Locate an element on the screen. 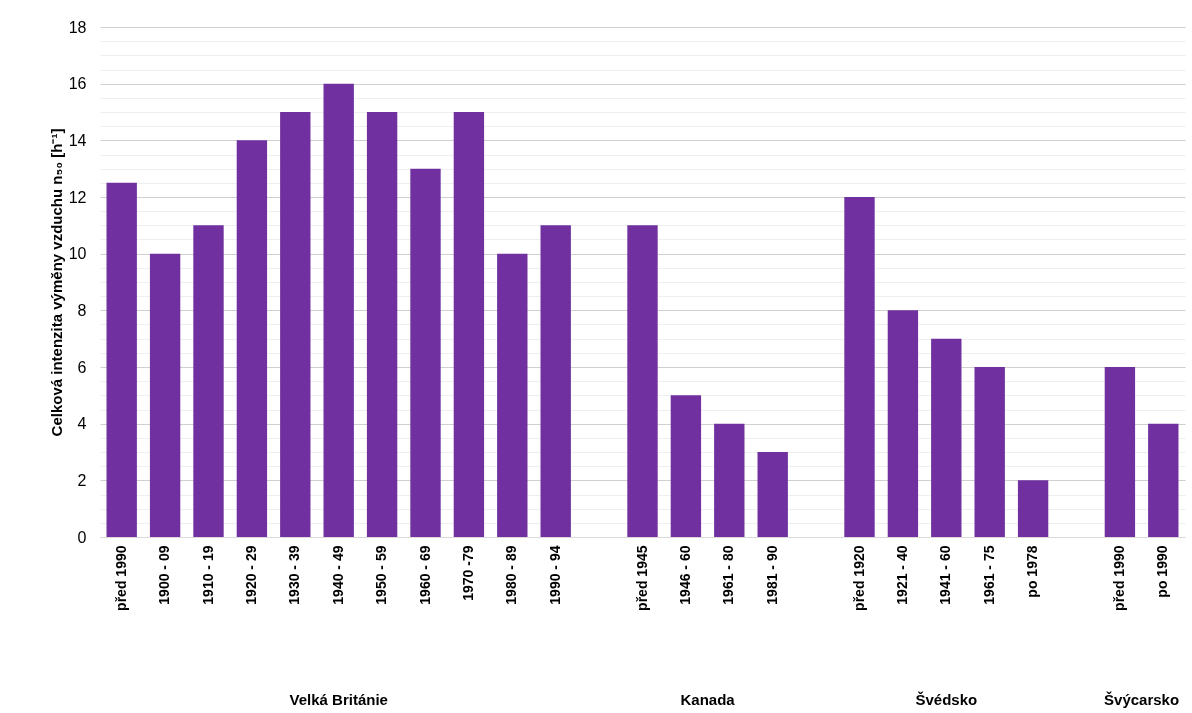 This screenshot has width=1192, height=713. y-tick-label: 4 is located at coordinates (82, 424).